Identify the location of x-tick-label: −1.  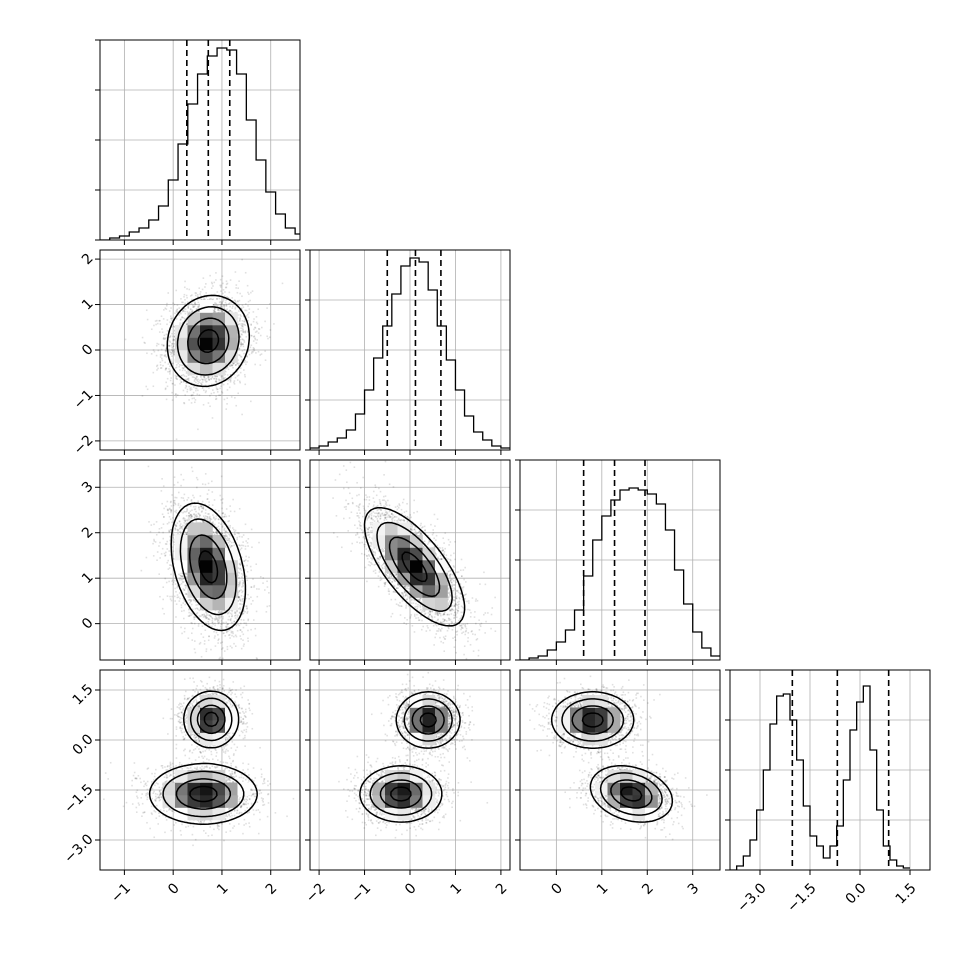
(361, 893).